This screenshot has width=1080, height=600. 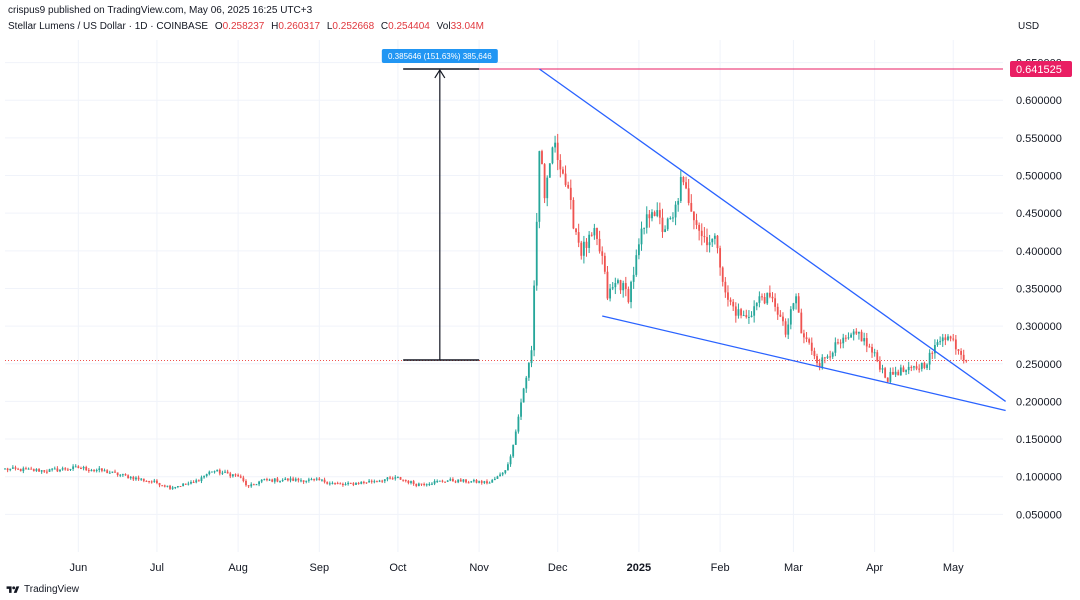 What do you see at coordinates (1029, 26) in the screenshot?
I see `currency-label: USD` at bounding box center [1029, 26].